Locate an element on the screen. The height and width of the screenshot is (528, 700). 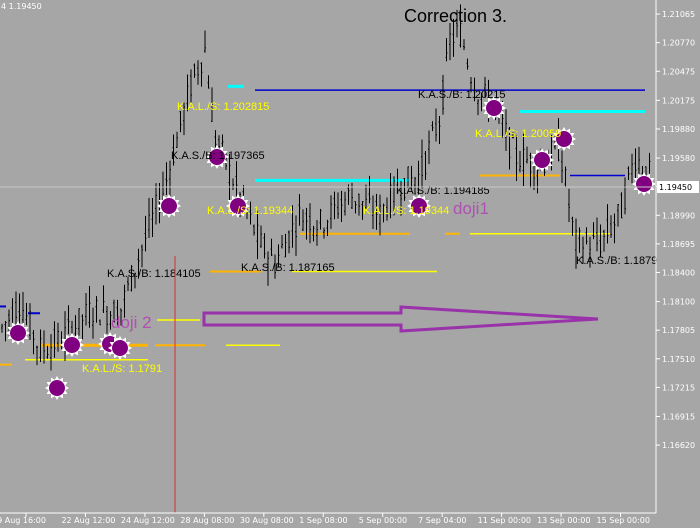
current-price-label: 1.19450 is located at coordinates (675, 187).